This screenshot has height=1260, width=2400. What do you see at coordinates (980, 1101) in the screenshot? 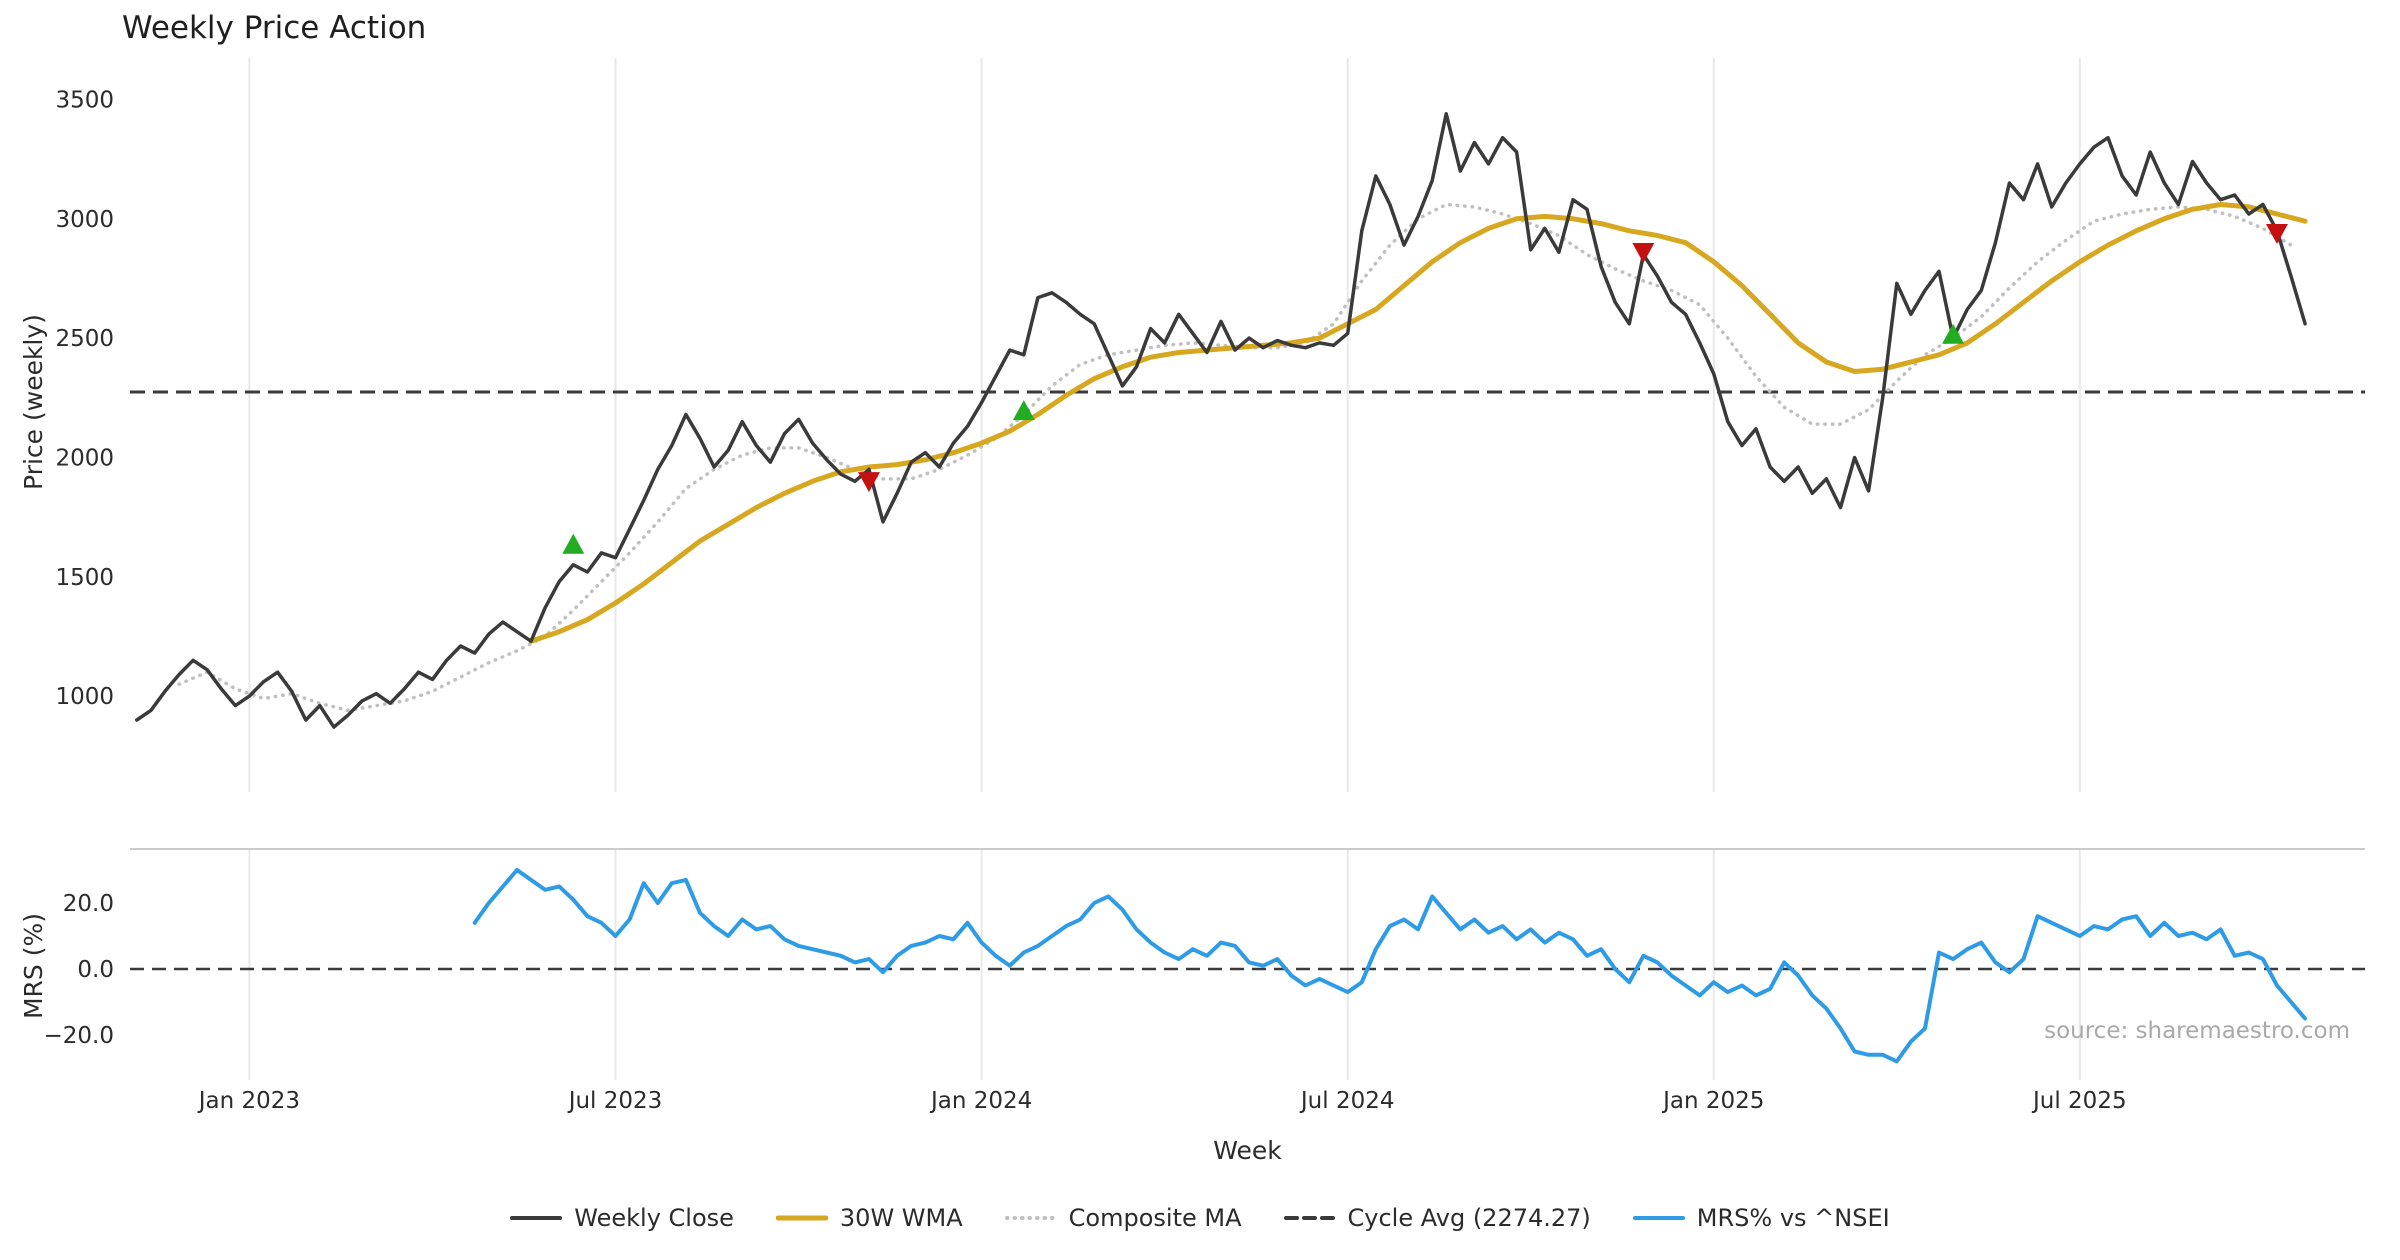
I see `x-tick-label: Jan 2024` at bounding box center [980, 1101].